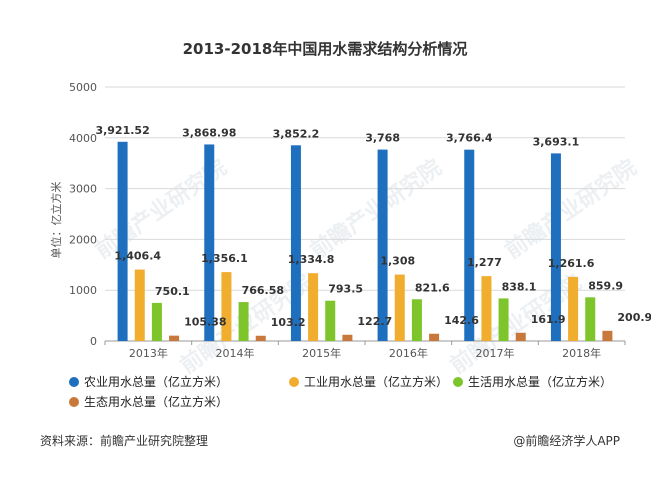 The height and width of the screenshot is (479, 651). What do you see at coordinates (345, 289) in the screenshot?
I see `data-label: 793.5` at bounding box center [345, 289].